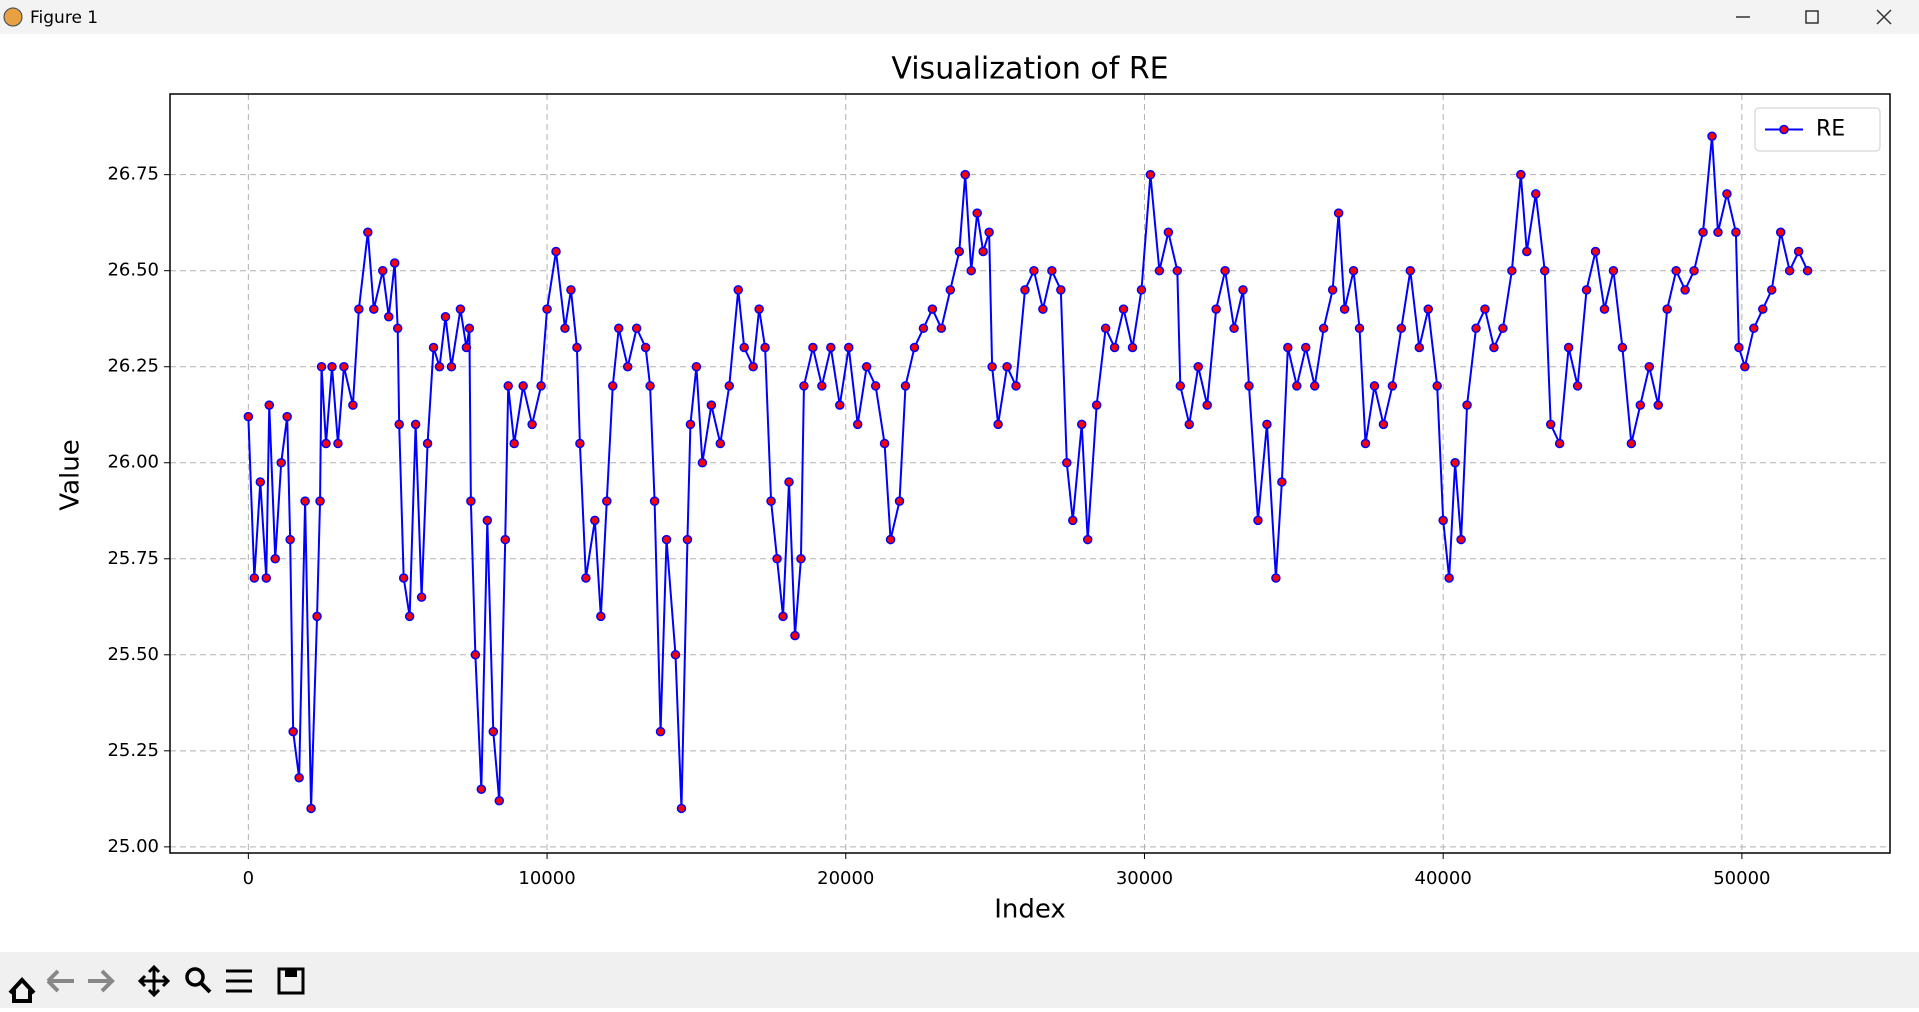  Describe the element at coordinates (1884, 17) in the screenshot. I see `close-button` at that location.